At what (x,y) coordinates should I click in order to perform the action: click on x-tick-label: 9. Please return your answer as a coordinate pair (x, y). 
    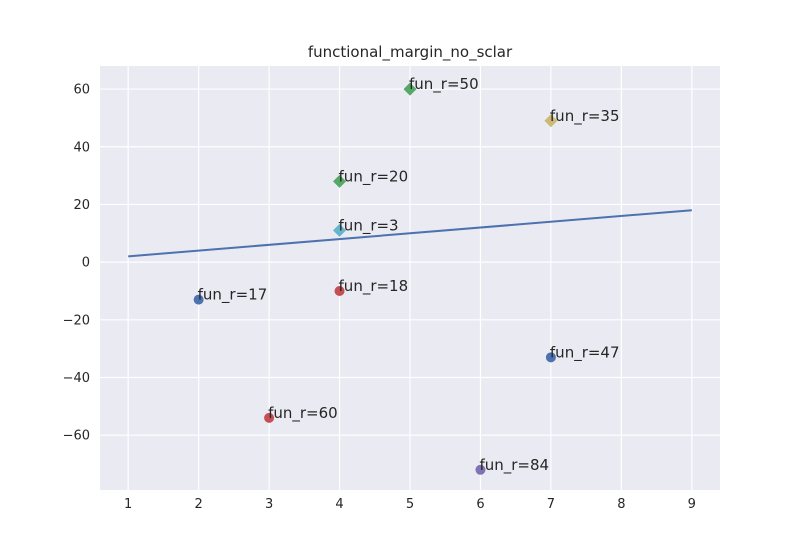
    Looking at the image, I should click on (692, 504).